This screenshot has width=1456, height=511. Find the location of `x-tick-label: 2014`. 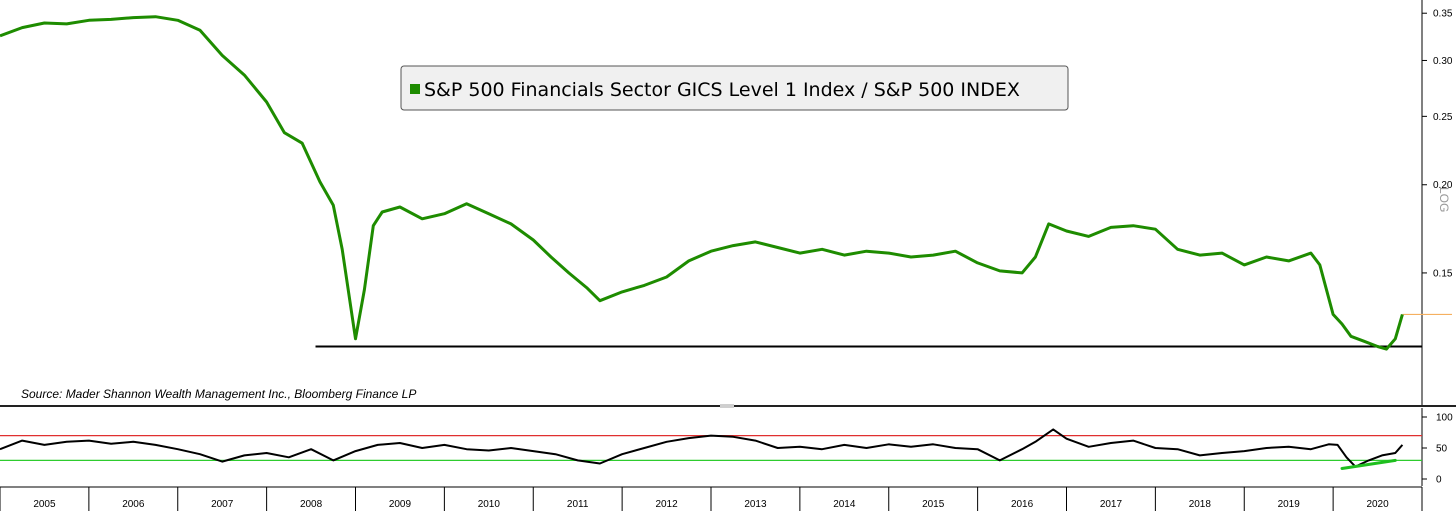

x-tick-label: 2014 is located at coordinates (844, 504).